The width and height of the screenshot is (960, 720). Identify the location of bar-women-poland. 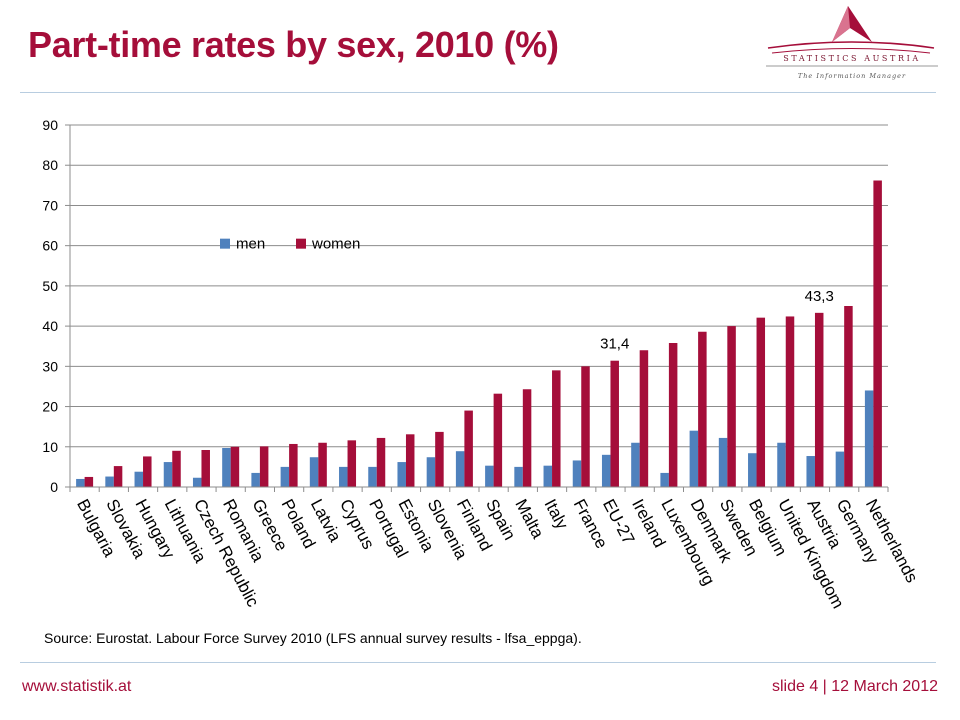
(293, 465).